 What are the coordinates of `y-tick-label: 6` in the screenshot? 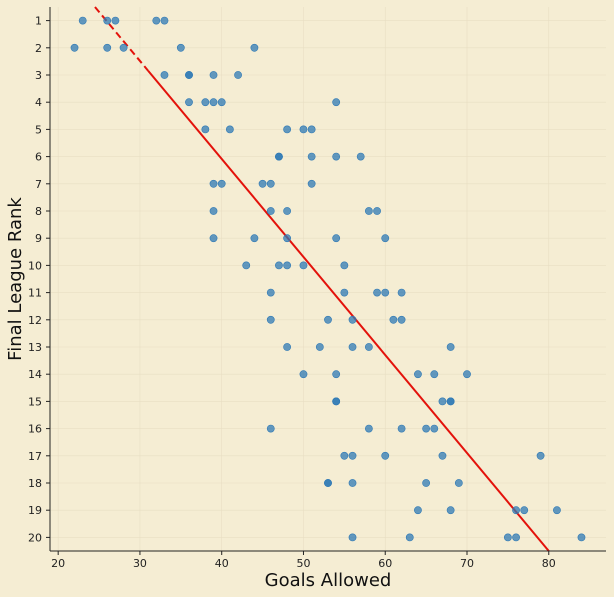 It's located at (38, 157).